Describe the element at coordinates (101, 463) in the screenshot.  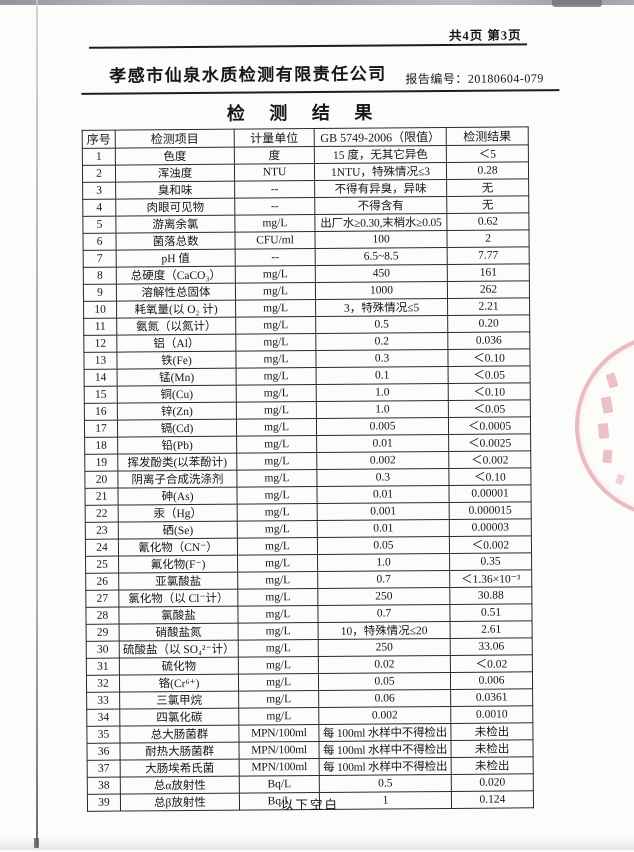
I see `cell-no: 19` at that location.